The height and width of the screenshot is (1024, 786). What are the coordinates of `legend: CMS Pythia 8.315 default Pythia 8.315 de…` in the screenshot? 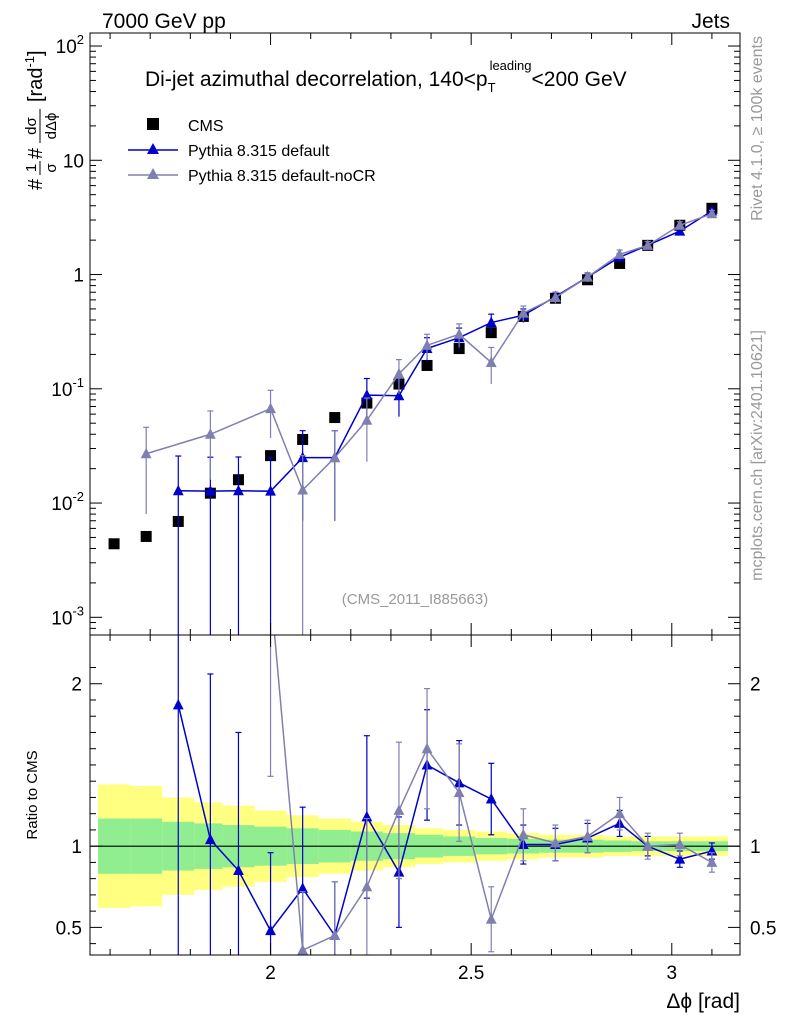 It's located at (252, 151).